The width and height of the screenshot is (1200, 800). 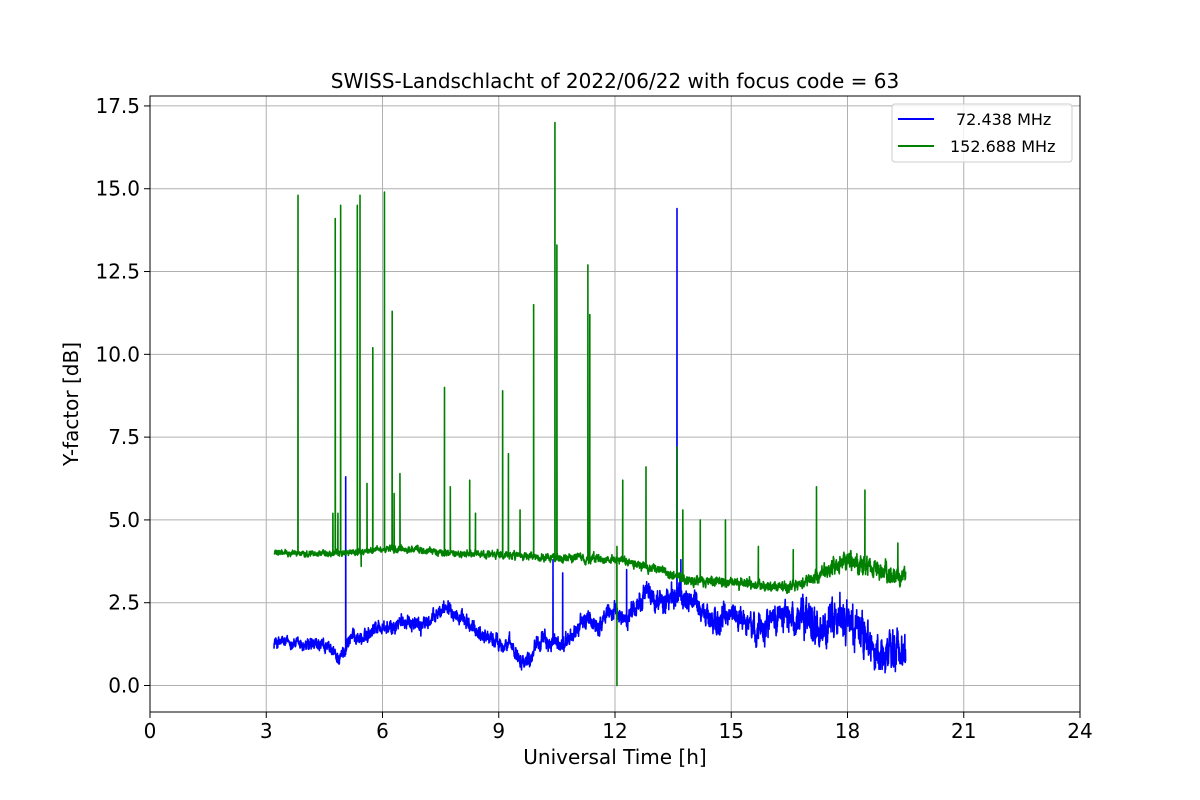 I want to click on legend-label-152mhz: 152.688 MHz, so click(x=1002, y=146).